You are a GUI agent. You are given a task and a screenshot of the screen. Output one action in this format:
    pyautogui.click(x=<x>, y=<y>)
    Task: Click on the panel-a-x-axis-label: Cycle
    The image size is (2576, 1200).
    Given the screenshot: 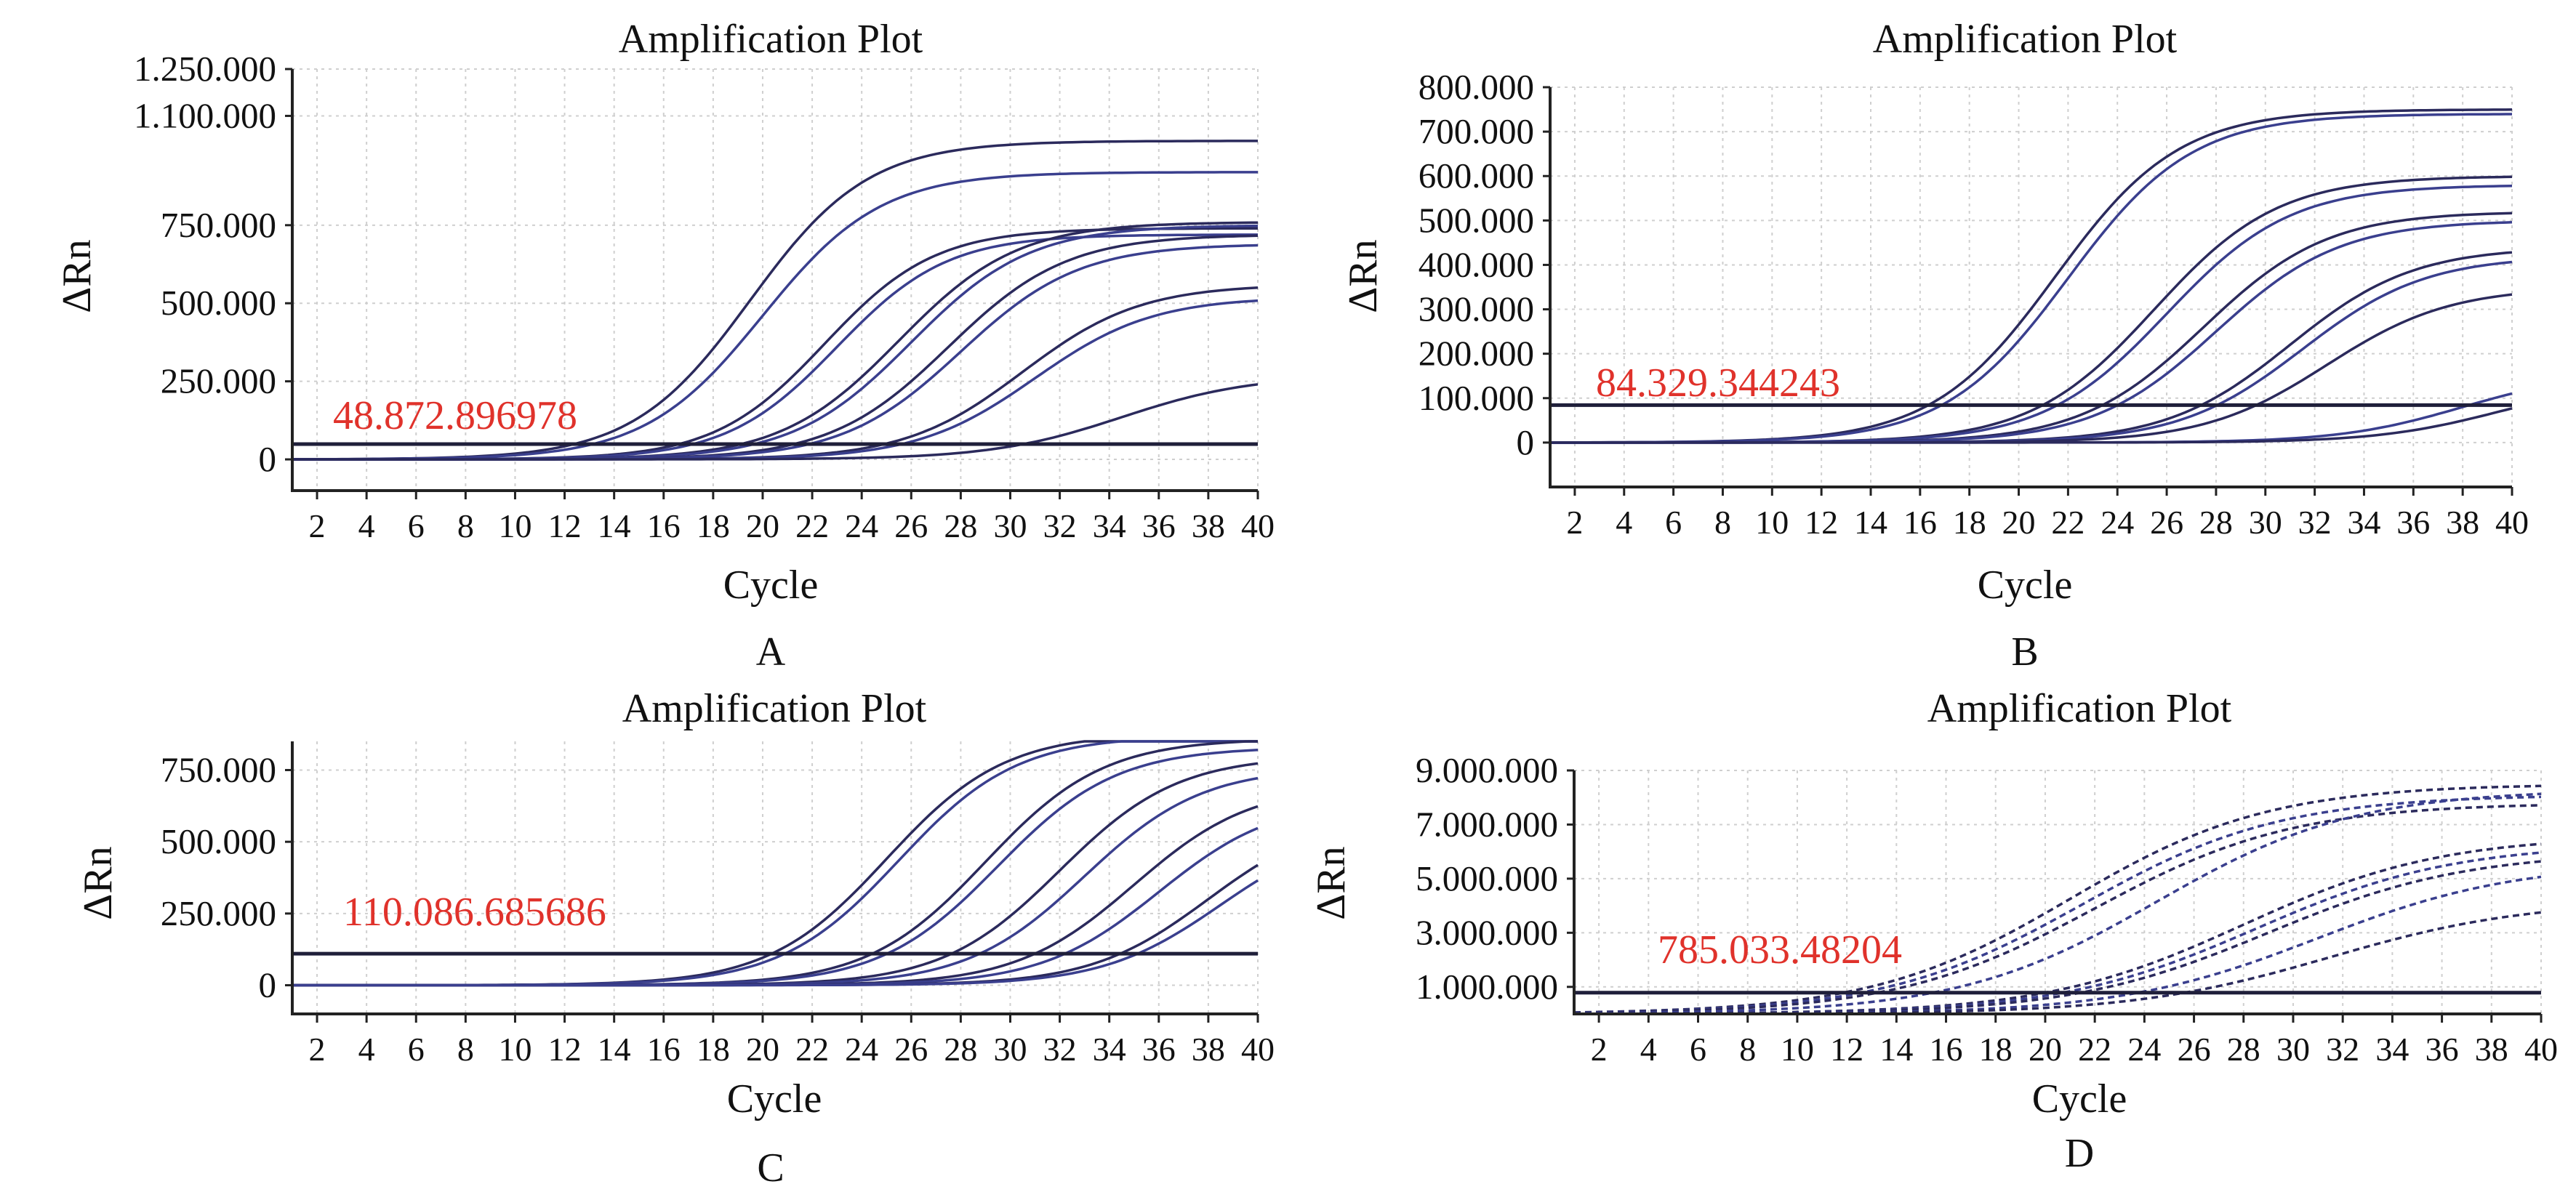 What is the action you would take?
    pyautogui.click(x=771, y=585)
    